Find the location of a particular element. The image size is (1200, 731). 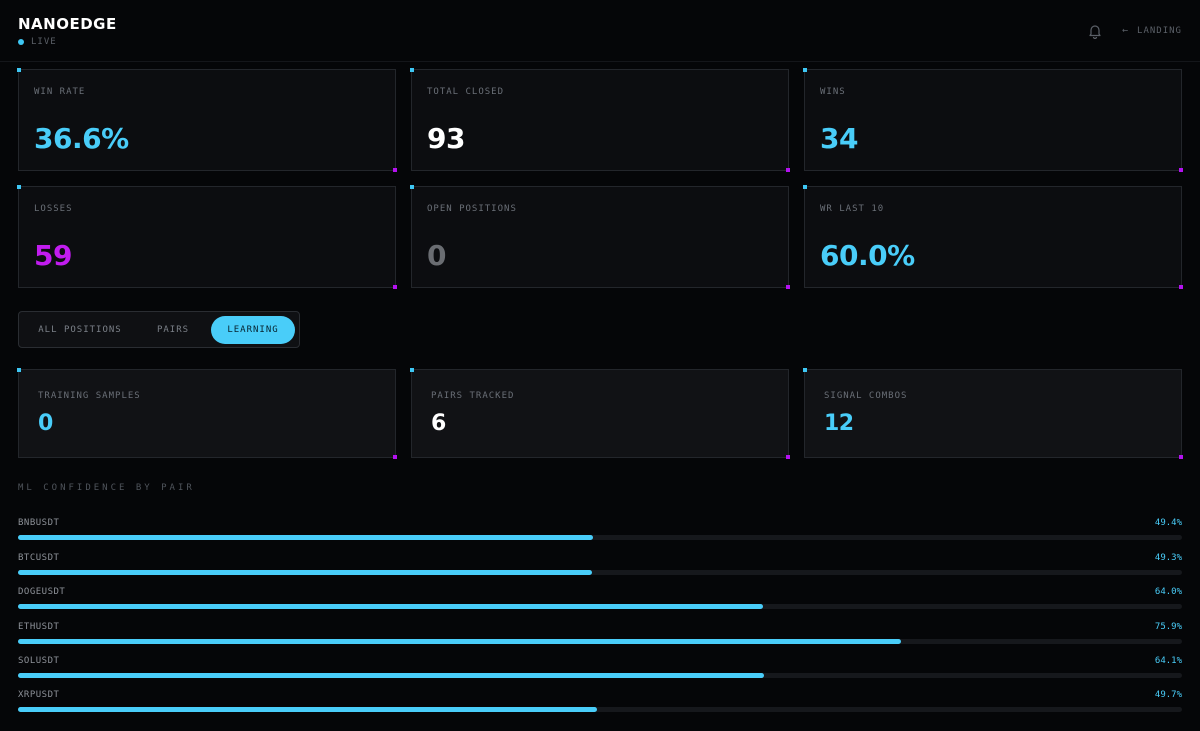

pair-name: XRPUSDT is located at coordinates (39, 695).